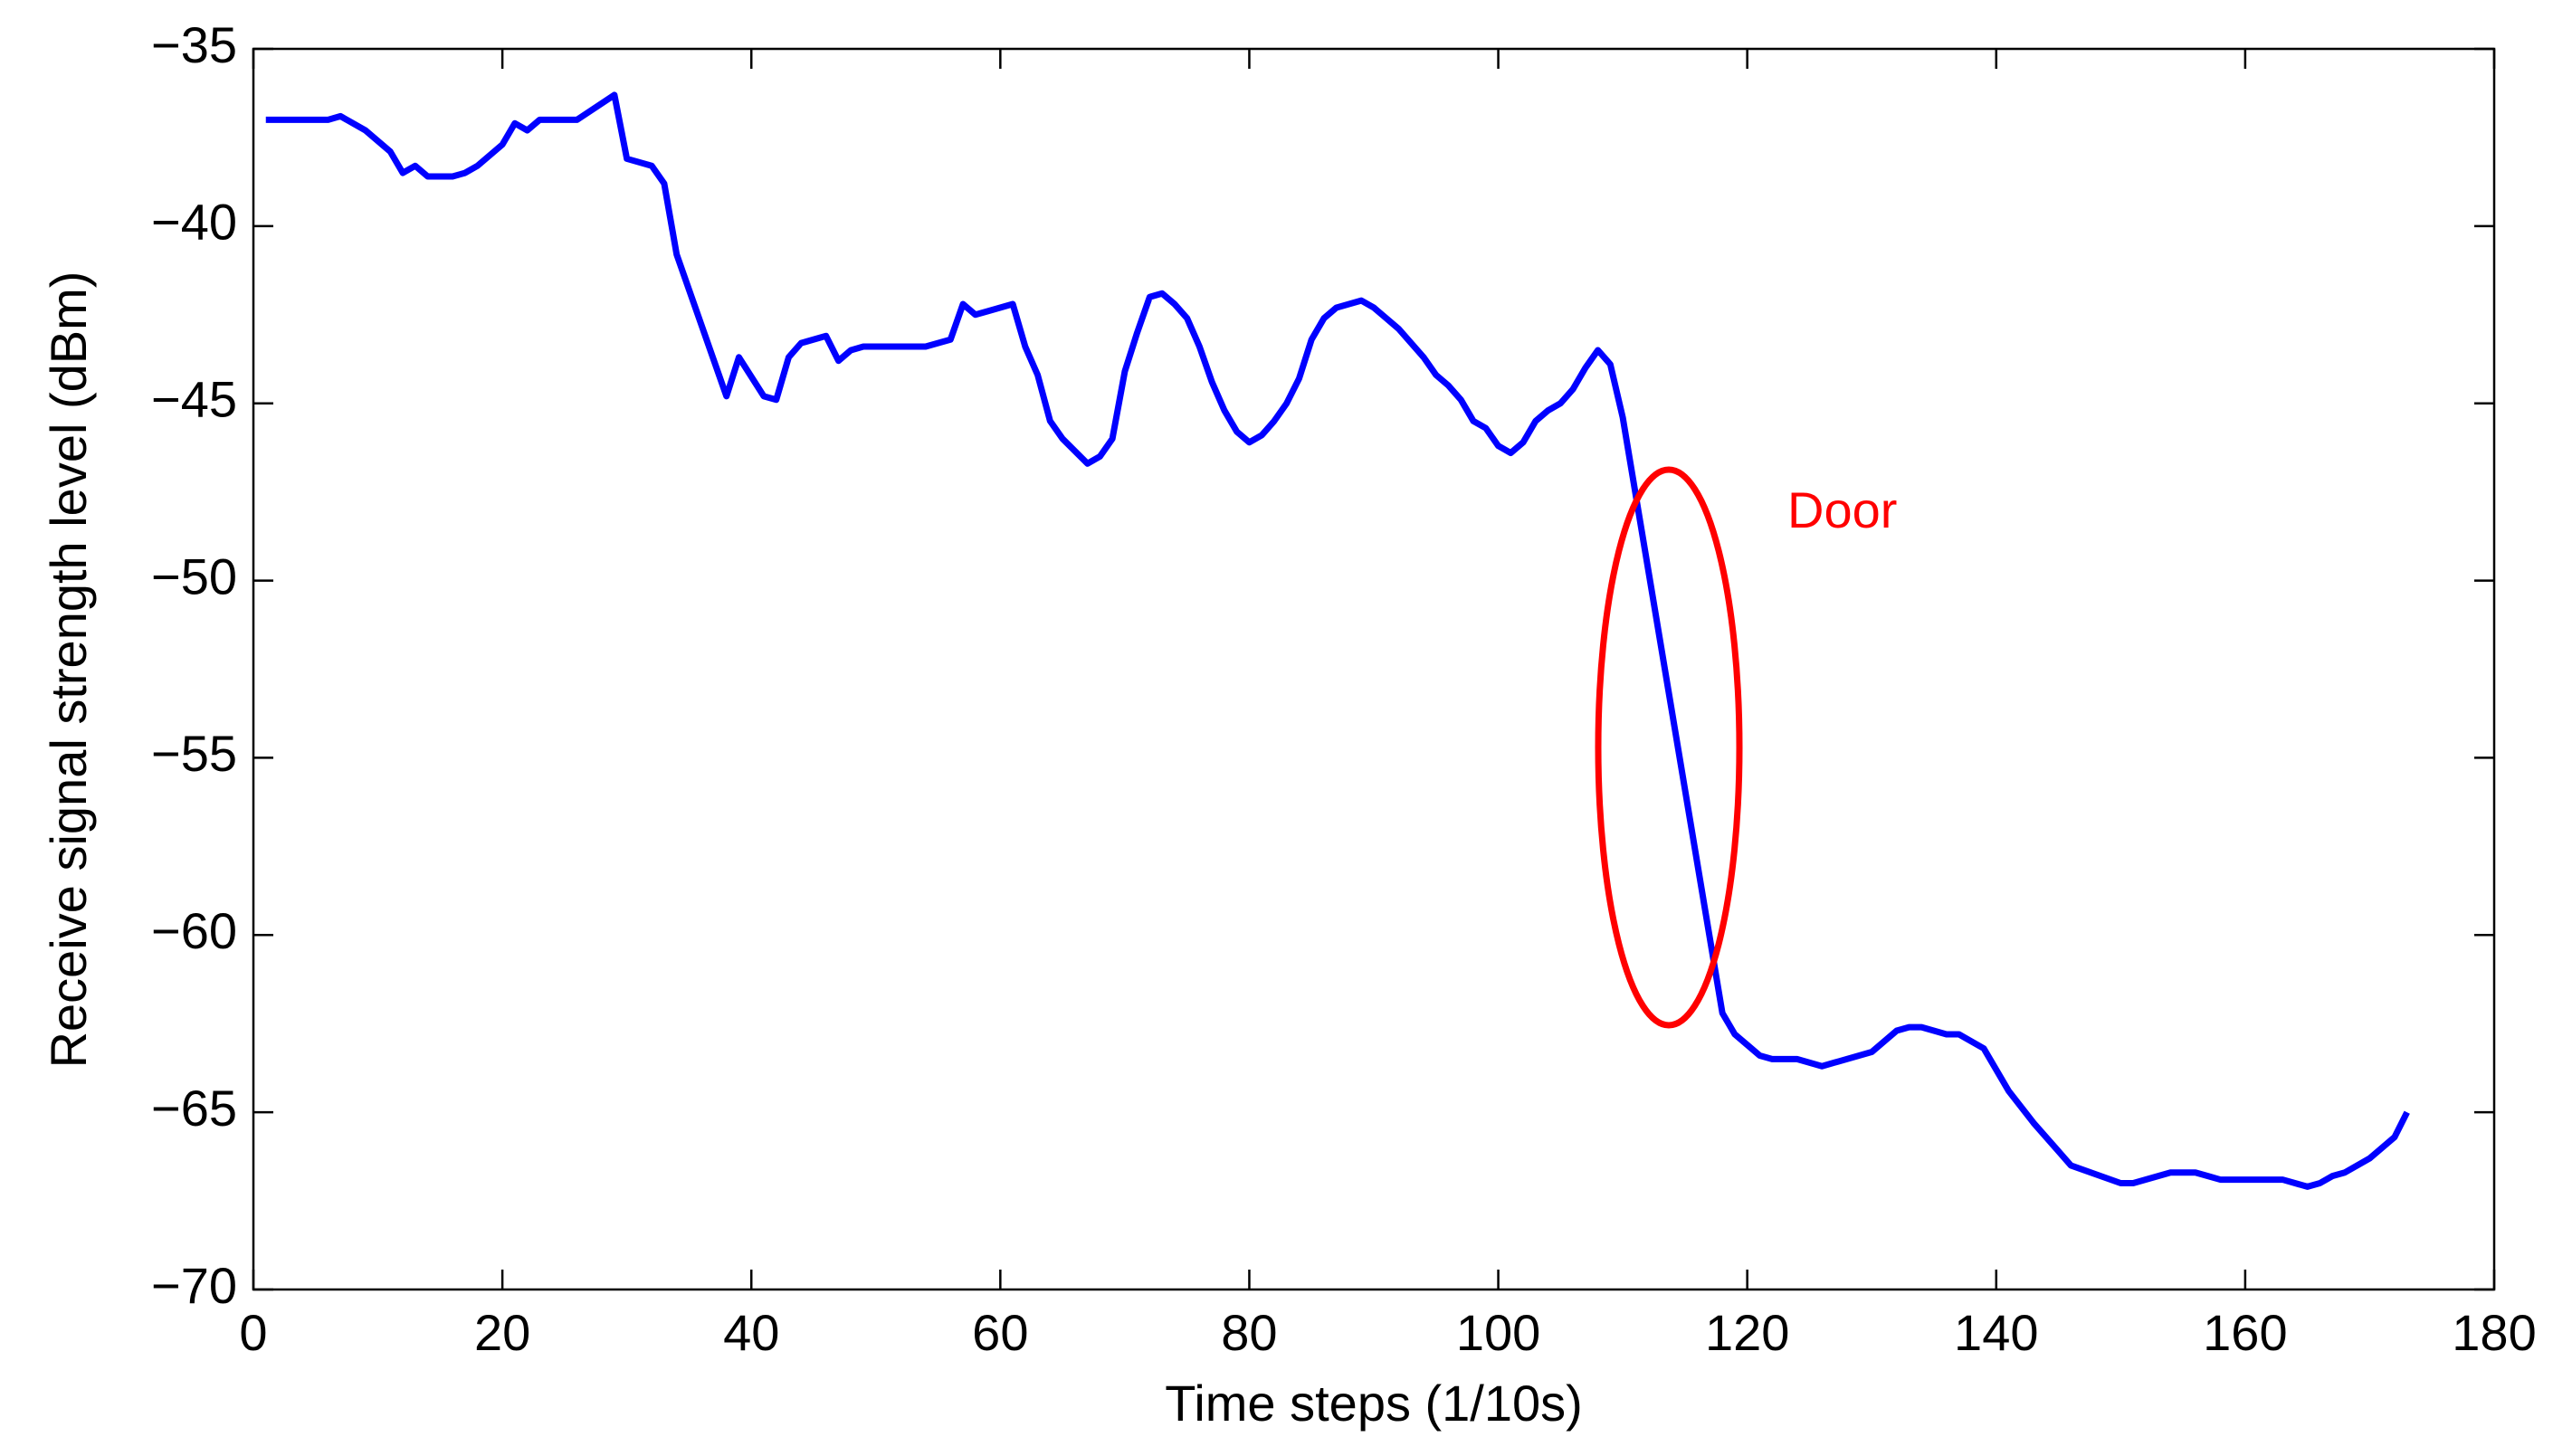  What do you see at coordinates (1842, 509) in the screenshot?
I see `annotation: Door` at bounding box center [1842, 509].